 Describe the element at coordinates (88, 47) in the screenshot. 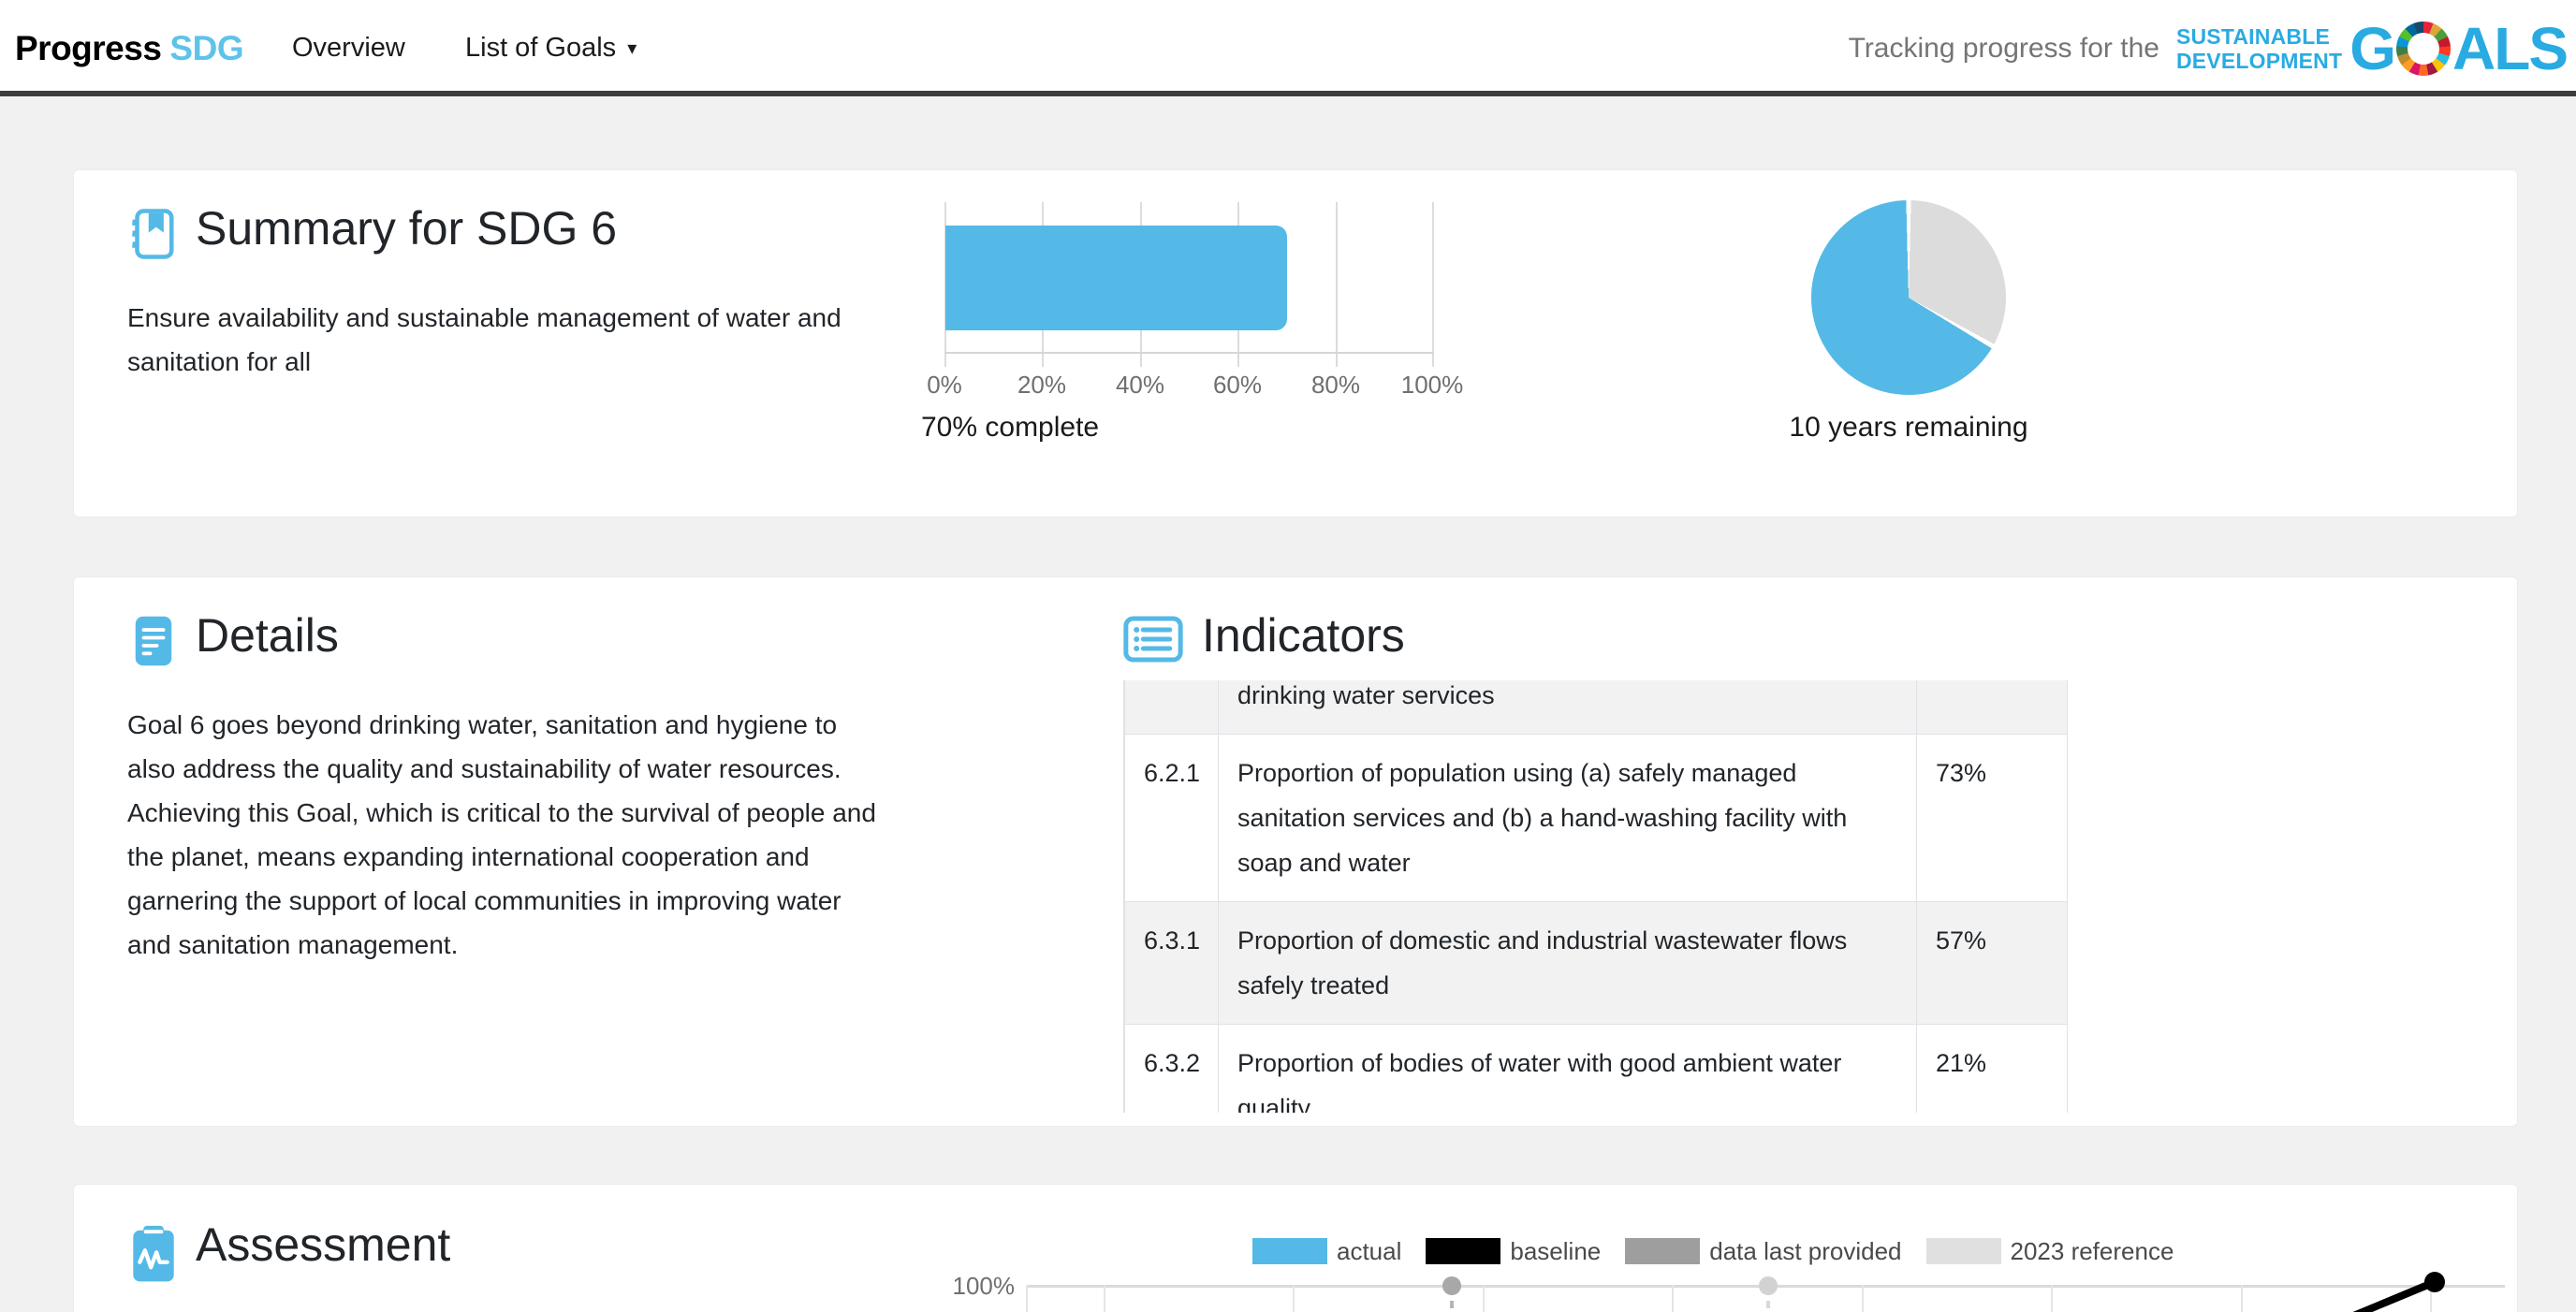

I see `brand-text: Progress` at that location.